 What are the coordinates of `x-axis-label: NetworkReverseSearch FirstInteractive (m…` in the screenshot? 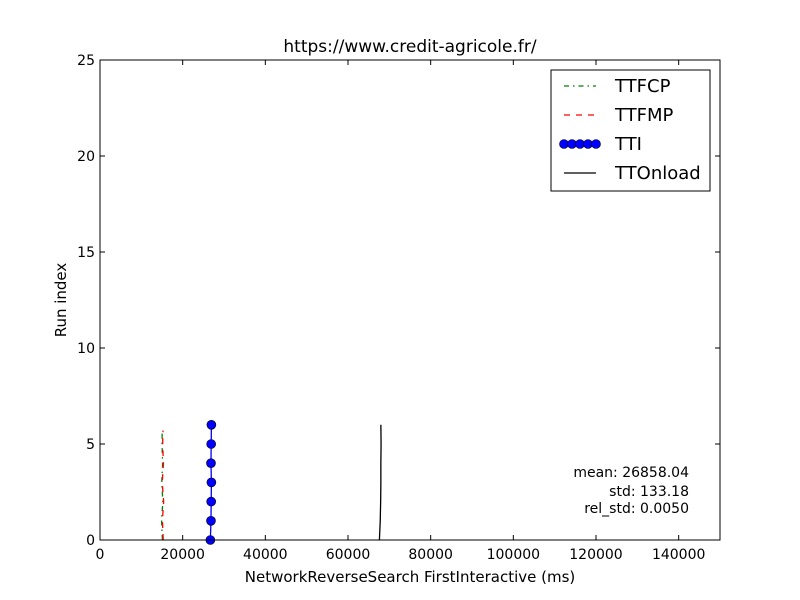 It's located at (410, 577).